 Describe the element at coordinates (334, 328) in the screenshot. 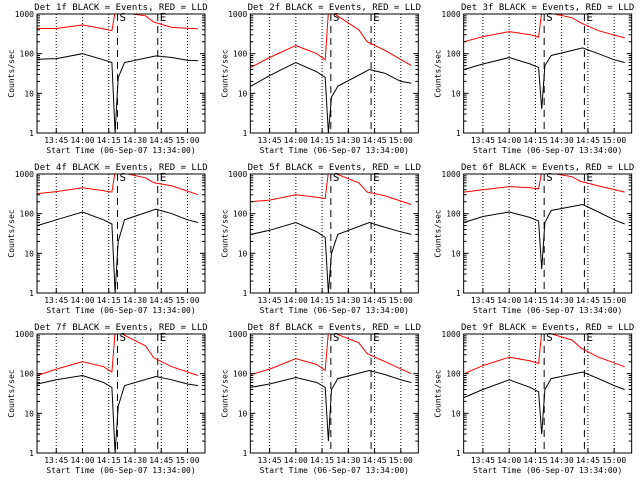

I see `panel-title: Det 8f BLACK = Events, RED = LLD` at that location.